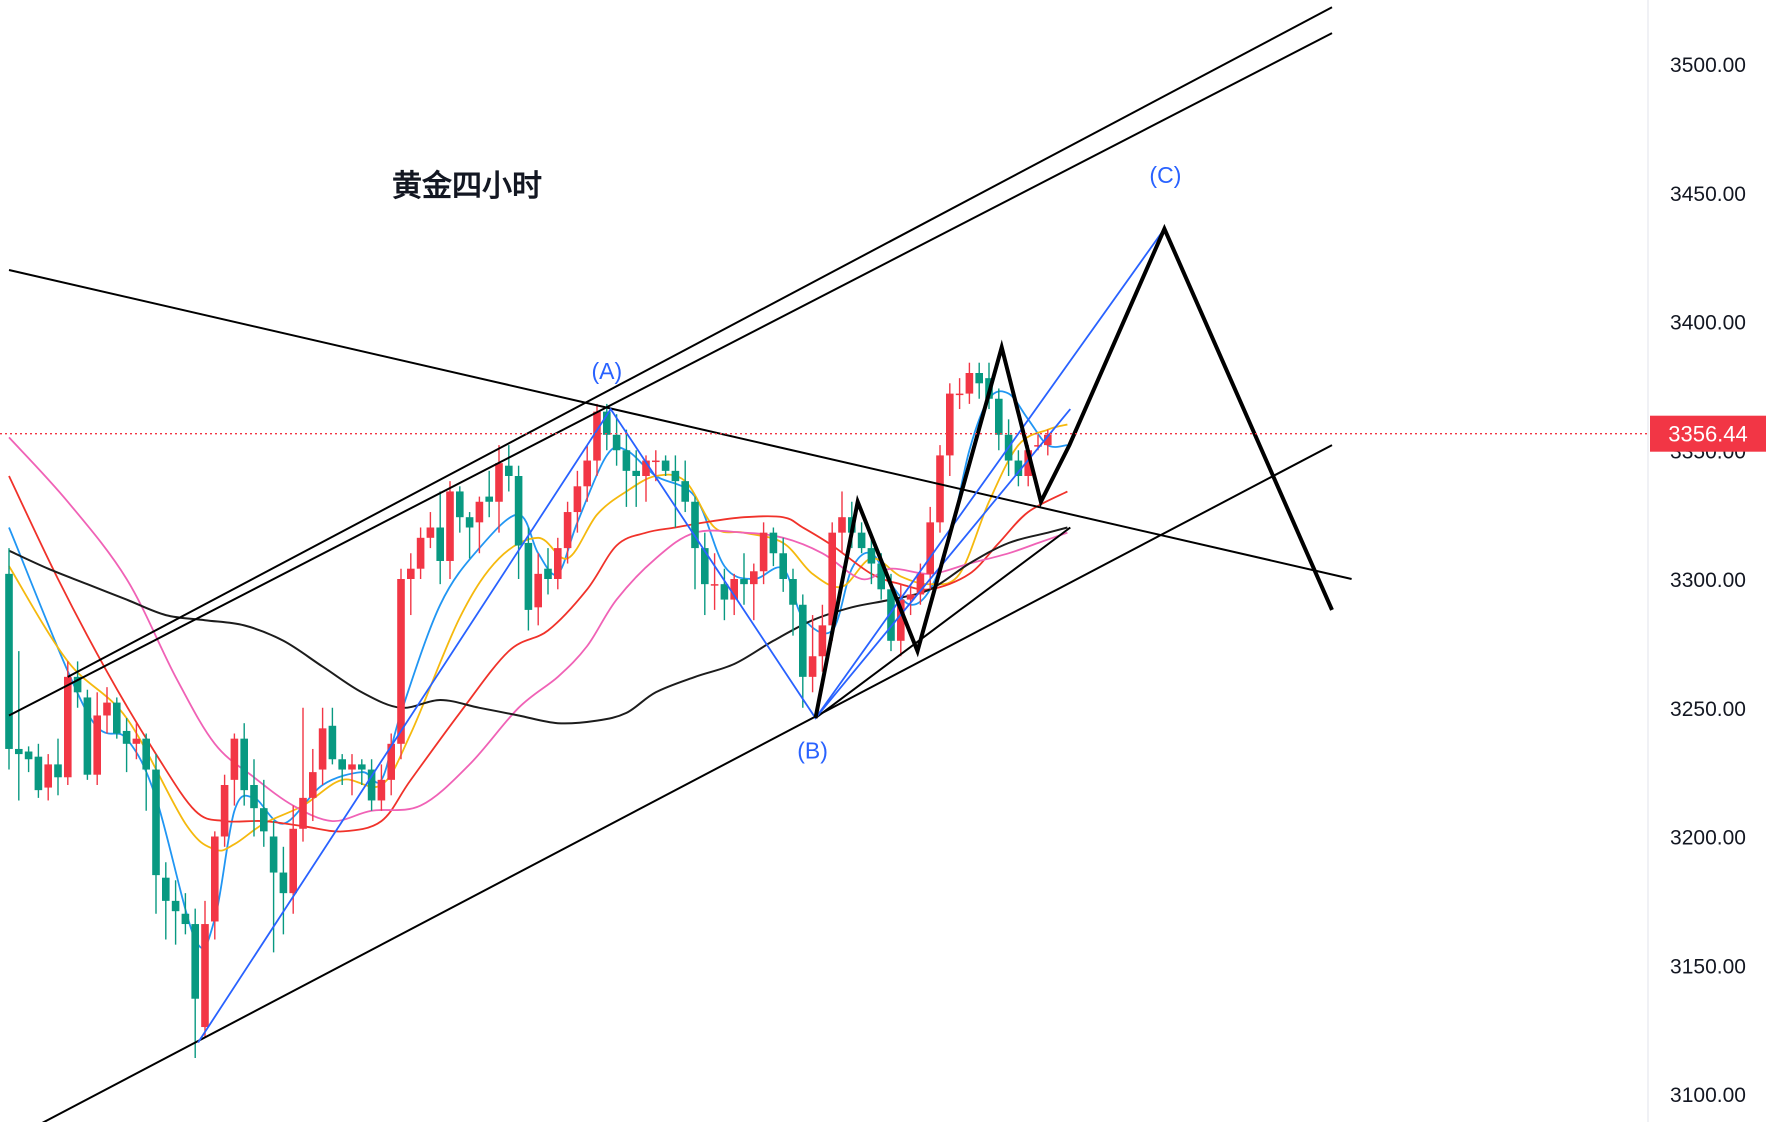  What do you see at coordinates (606, 371) in the screenshot?
I see `wave-label: (A)` at bounding box center [606, 371].